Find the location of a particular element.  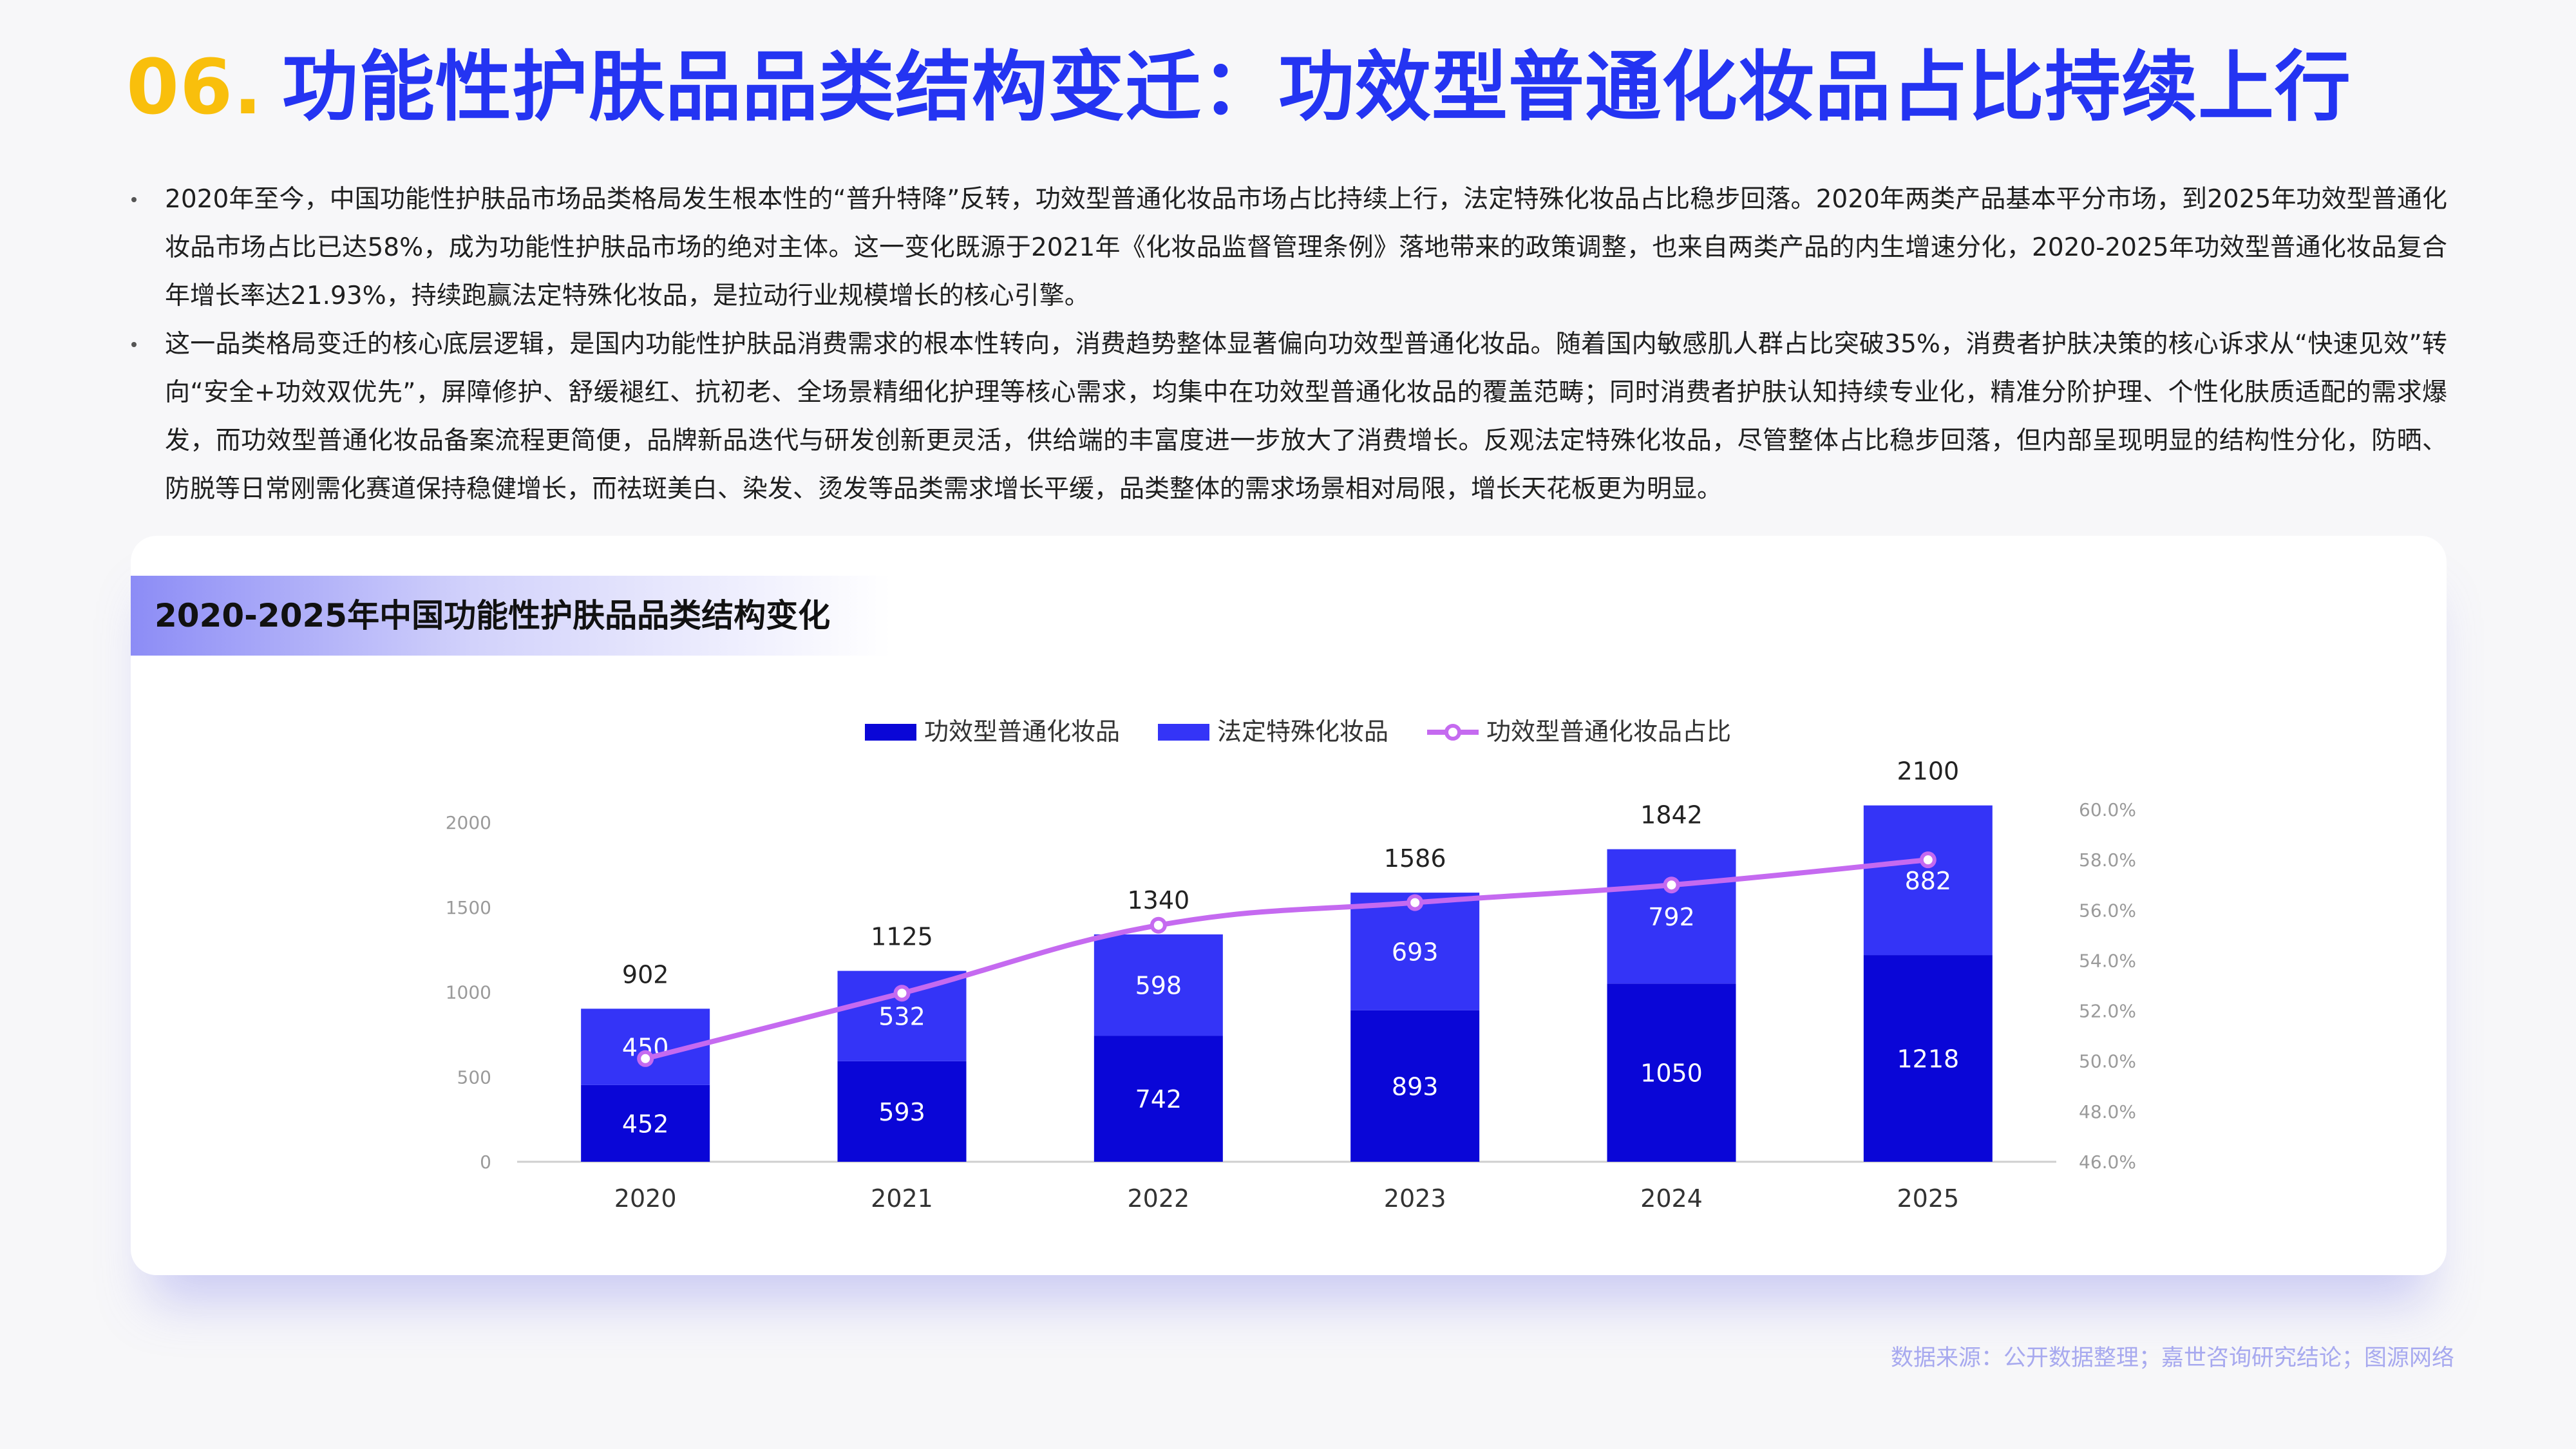

y-axis-tick-label: 1000 is located at coordinates (468, 993).